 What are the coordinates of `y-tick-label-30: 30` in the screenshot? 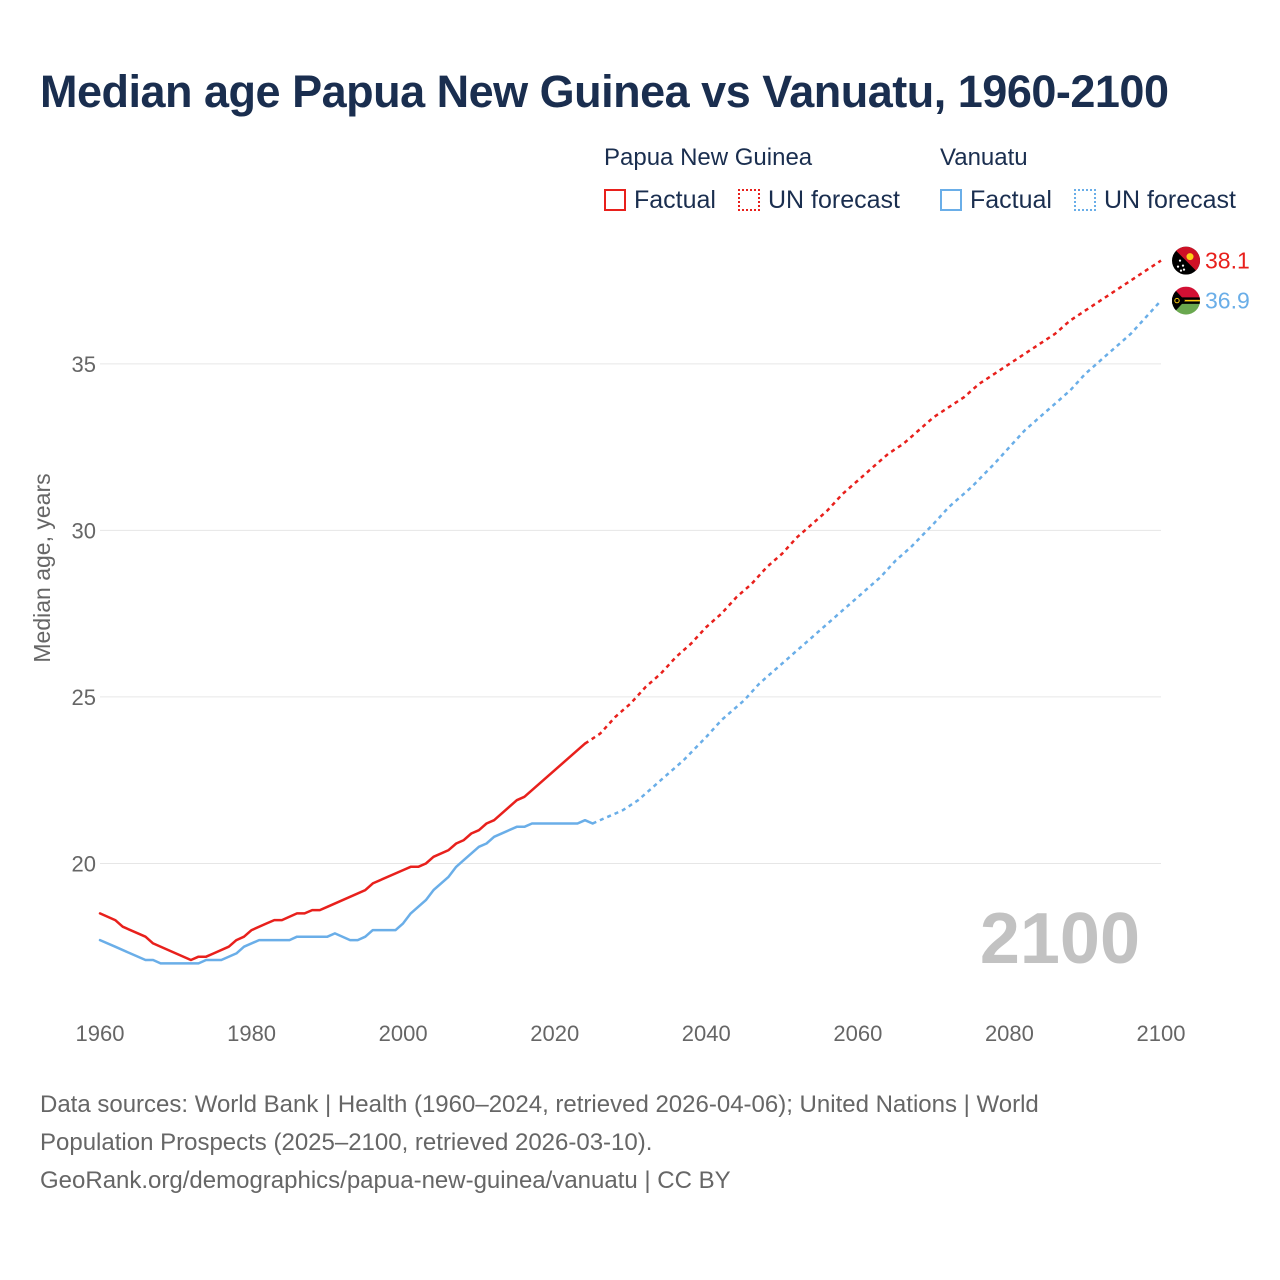 It's located at (84, 530).